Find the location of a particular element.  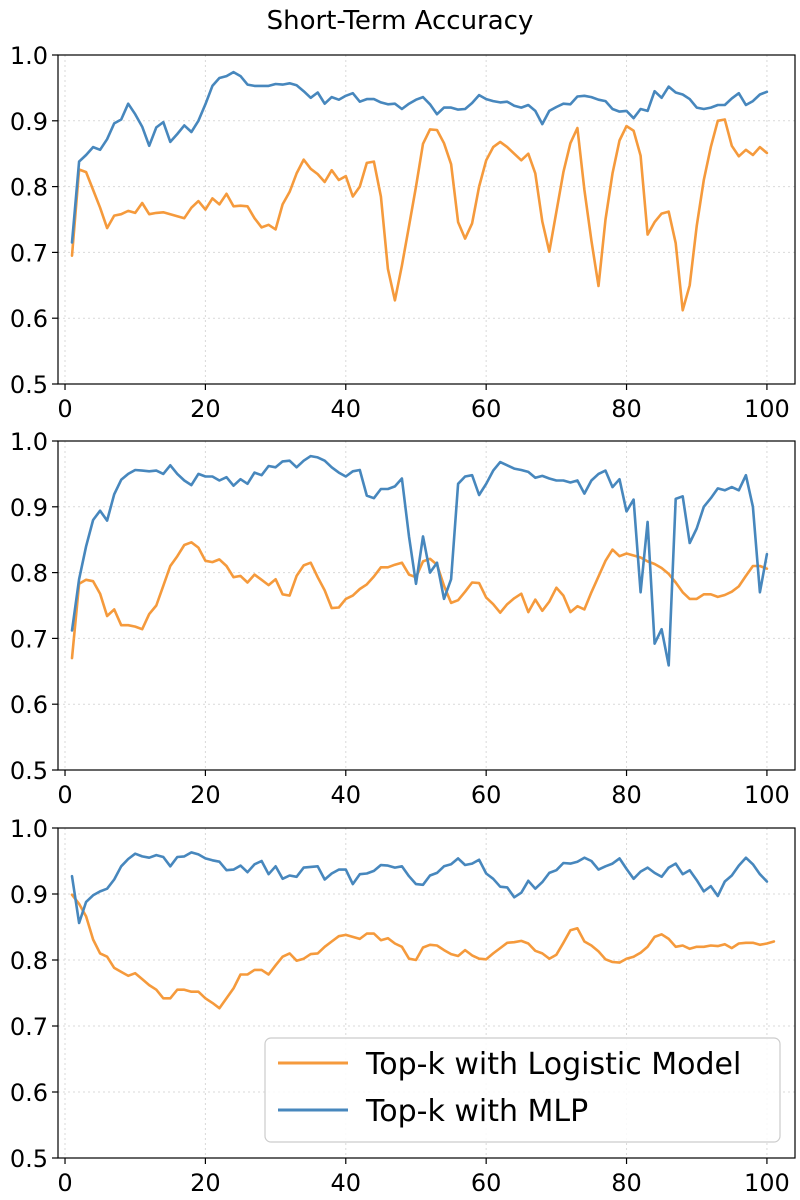

x-tick-label-1-4: 80 is located at coordinates (626, 409).